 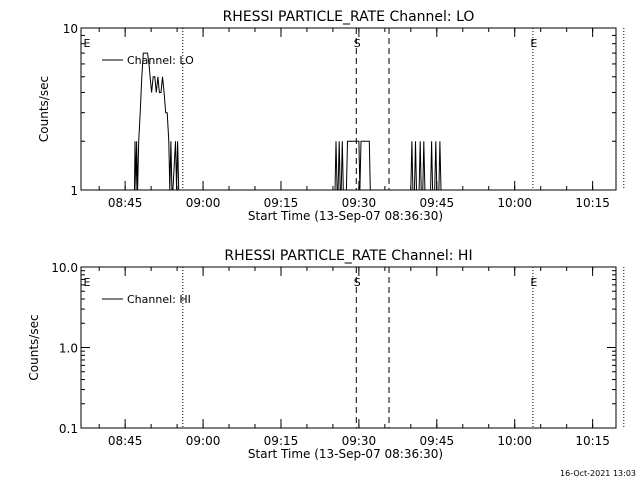 I want to click on y-tick-label: 1, so click(x=74, y=191).